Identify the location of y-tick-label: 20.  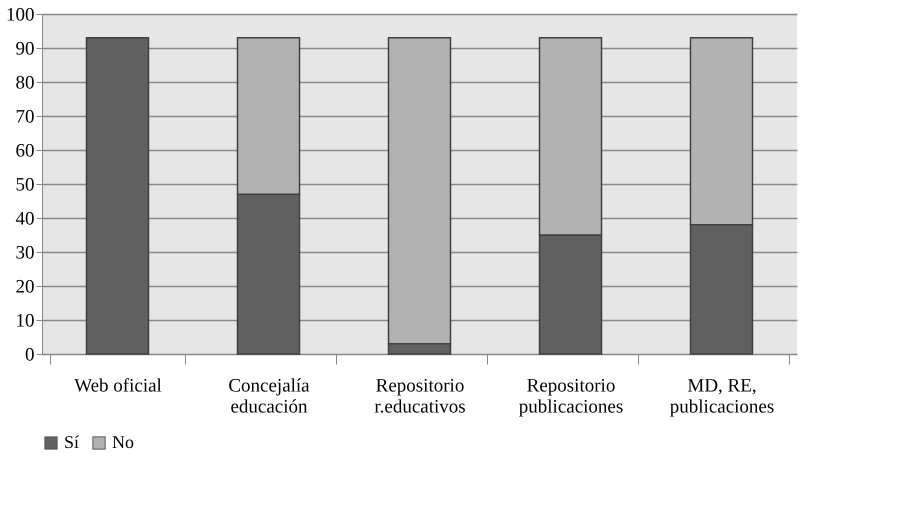
(25, 287).